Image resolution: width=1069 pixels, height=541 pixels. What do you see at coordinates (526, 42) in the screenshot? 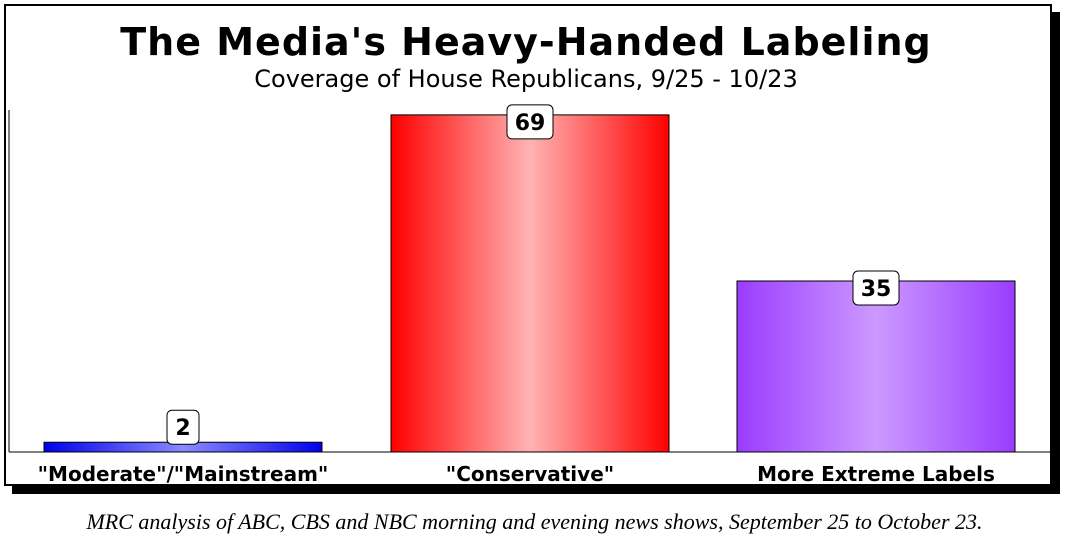
I see `chart-title: The Media's Heavy-Handed Labeling` at bounding box center [526, 42].